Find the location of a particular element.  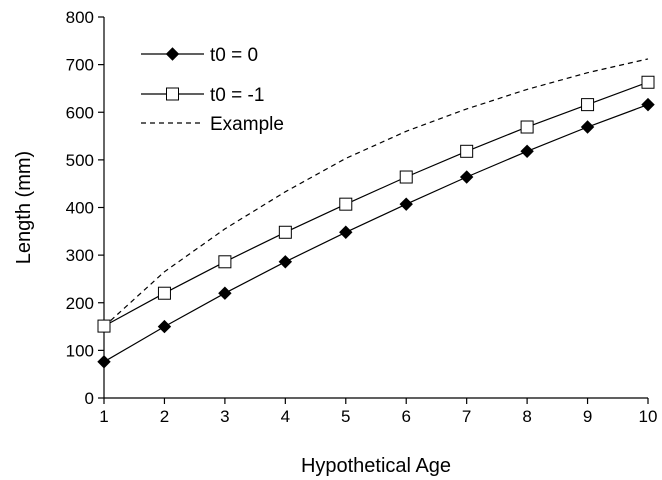

y-tick-label: 200 is located at coordinates (80, 303).